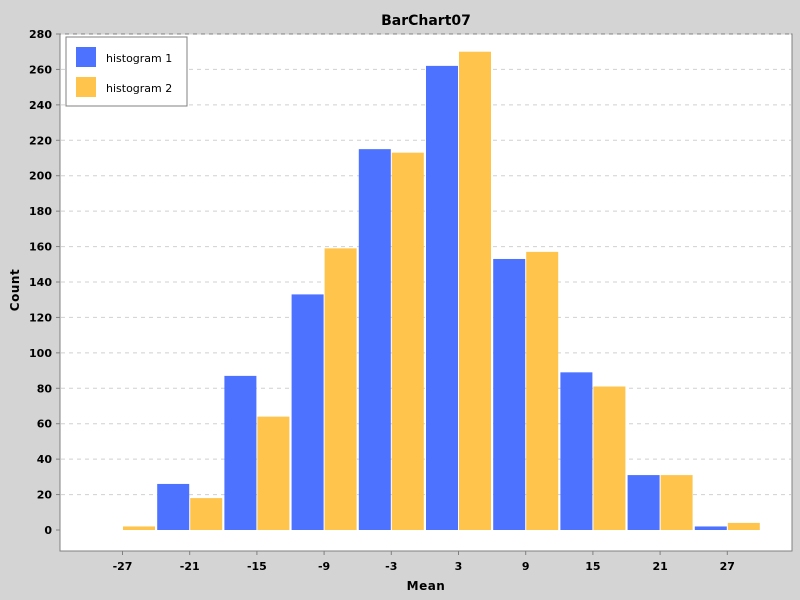  Describe the element at coordinates (459, 566) in the screenshot. I see `x-tick-label: 3` at that location.